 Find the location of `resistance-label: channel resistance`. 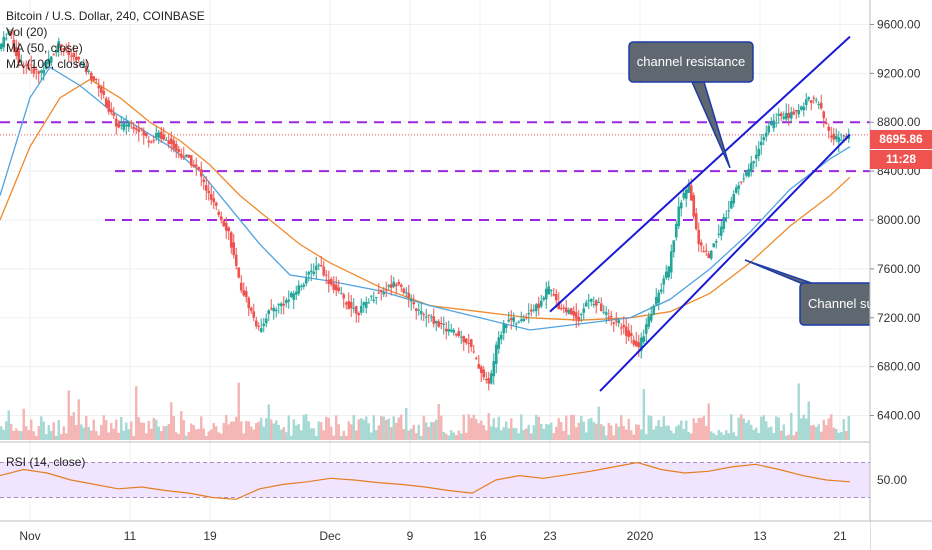

resistance-label: channel resistance is located at coordinates (691, 61).